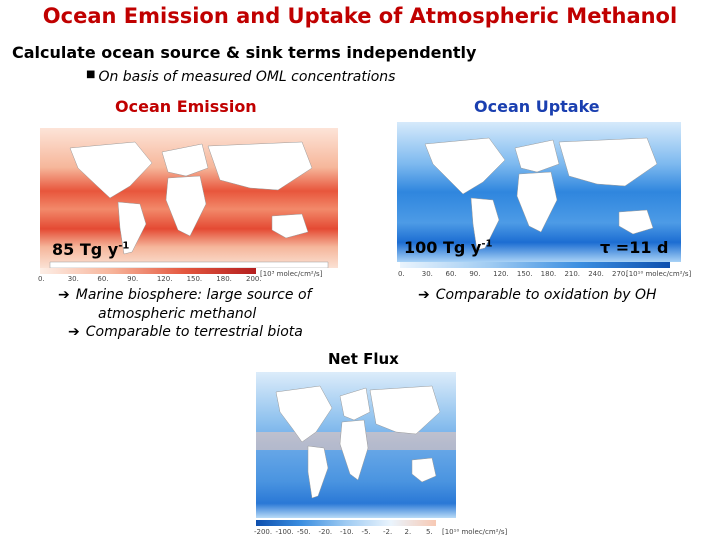  Describe the element at coordinates (346, 523) in the screenshot. I see `net-flux-colorbar` at that location.